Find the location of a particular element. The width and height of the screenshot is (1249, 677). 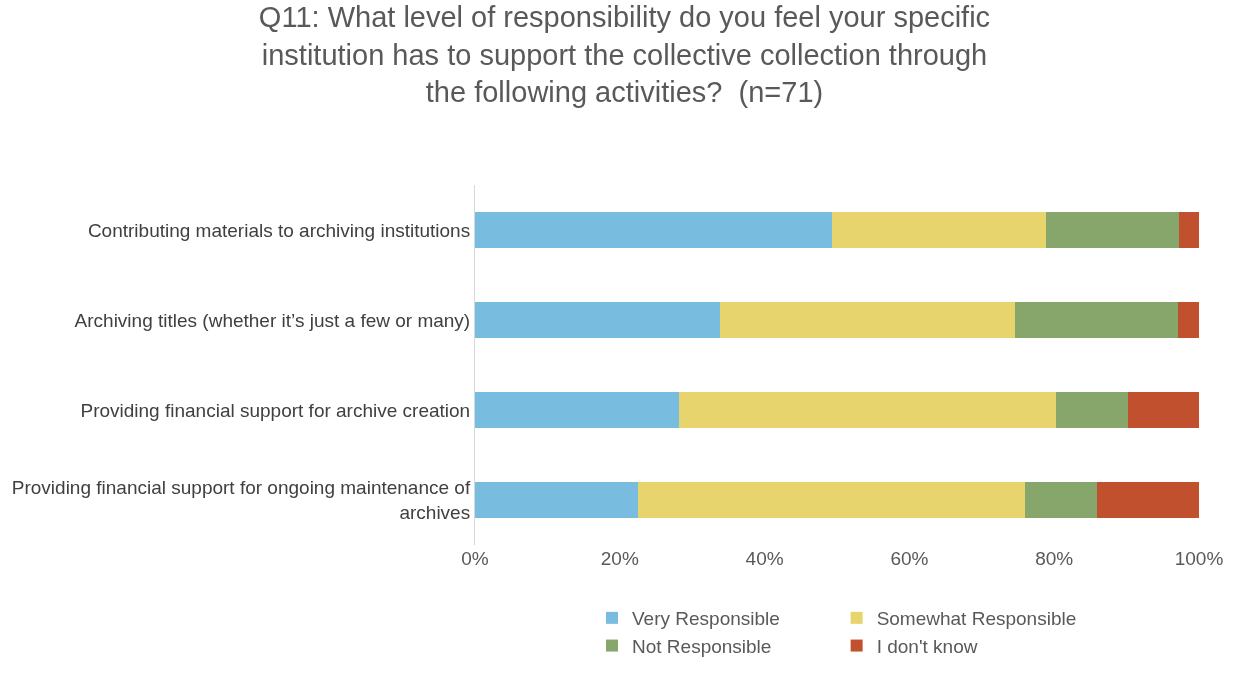

y-tick-label: Archiving titles (whether it’s just a few or many) is located at coordinates (272, 320).